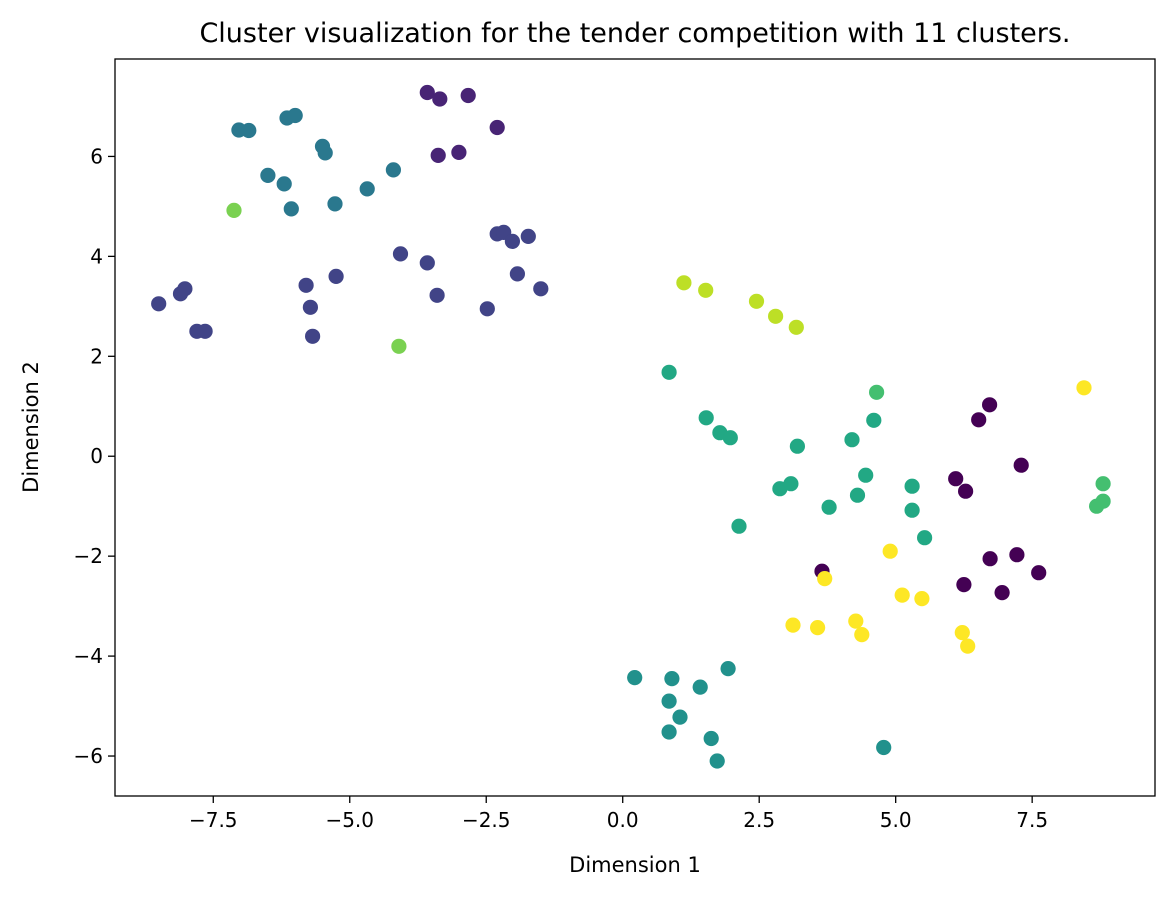 This screenshot has width=1174, height=898. I want to click on x-tick-label: −5.0, so click(349, 820).